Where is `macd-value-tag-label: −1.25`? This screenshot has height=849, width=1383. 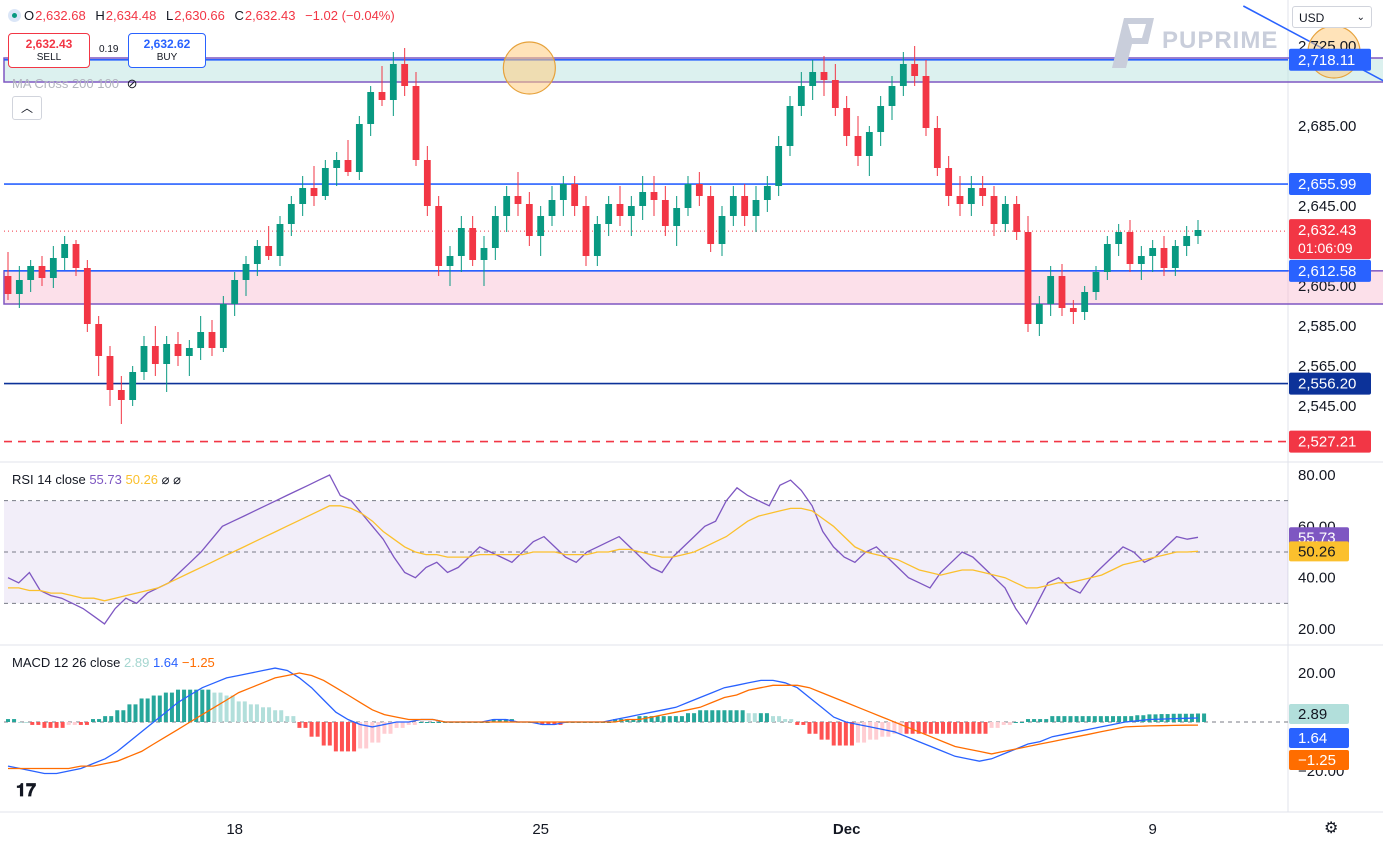 macd-value-tag-label: −1.25 is located at coordinates (1317, 760).